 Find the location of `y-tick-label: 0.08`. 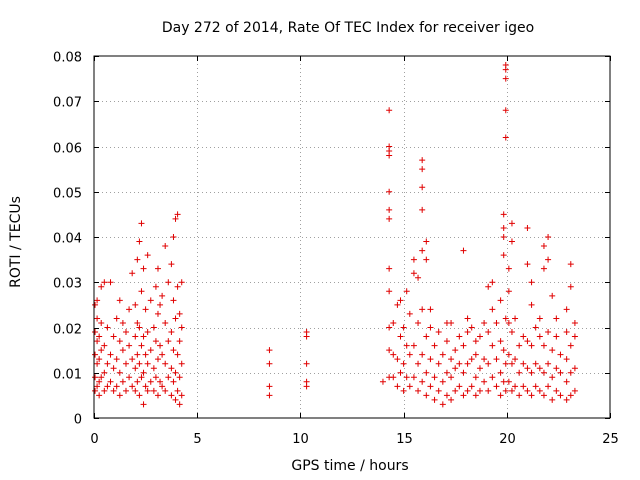

y-tick-label: 0.08 is located at coordinates (67, 58).